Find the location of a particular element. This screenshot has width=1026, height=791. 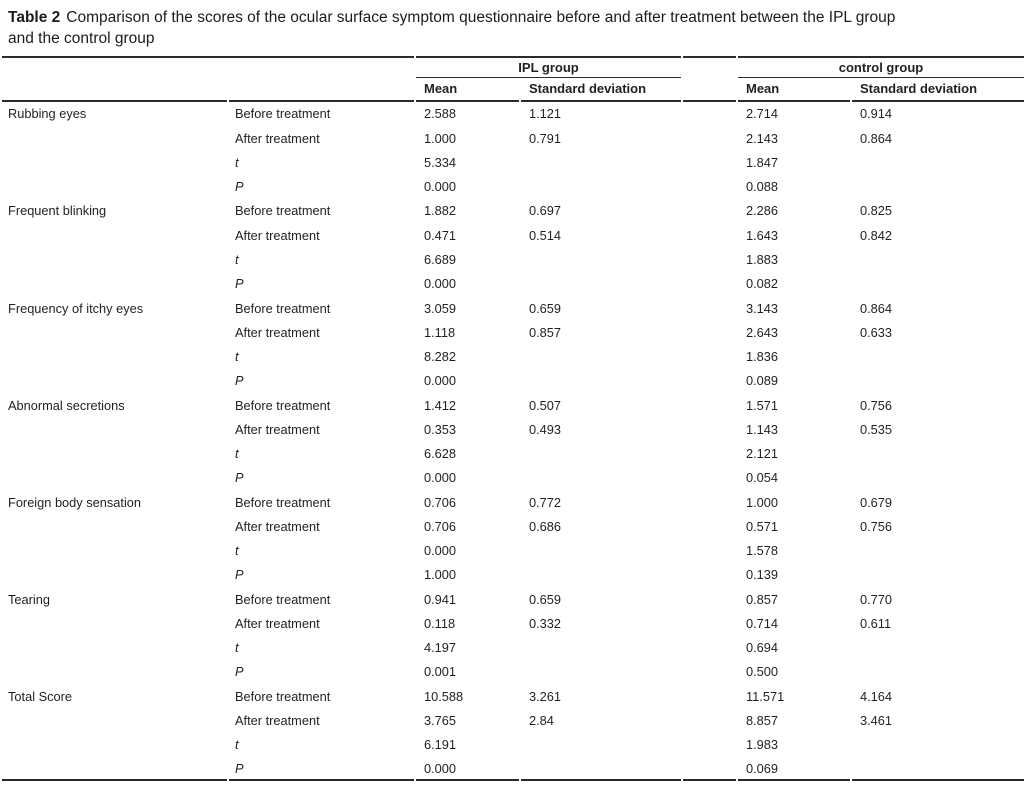

table-row: After treatment 1.000 0.791 2.143 0.864 is located at coordinates (513, 138).